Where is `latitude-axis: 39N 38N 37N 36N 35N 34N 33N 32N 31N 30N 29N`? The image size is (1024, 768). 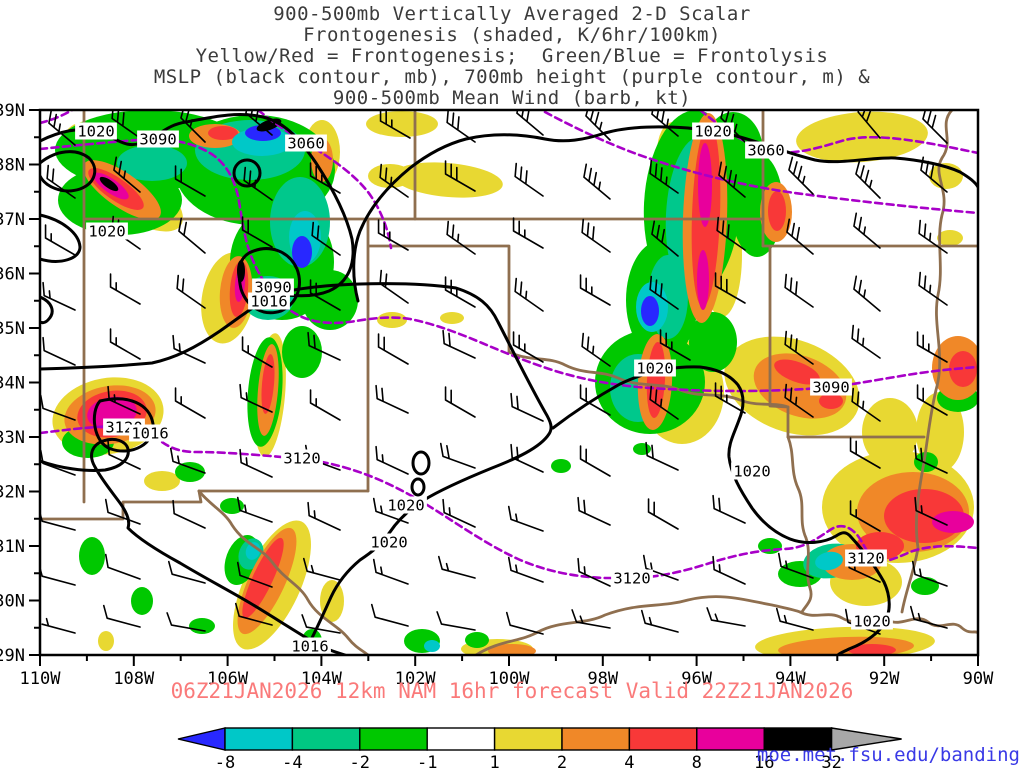
latitude-axis: 39N 38N 37N 36N 35N 34N 33N 32N 31N 30N 29N is located at coordinates (20, 383).